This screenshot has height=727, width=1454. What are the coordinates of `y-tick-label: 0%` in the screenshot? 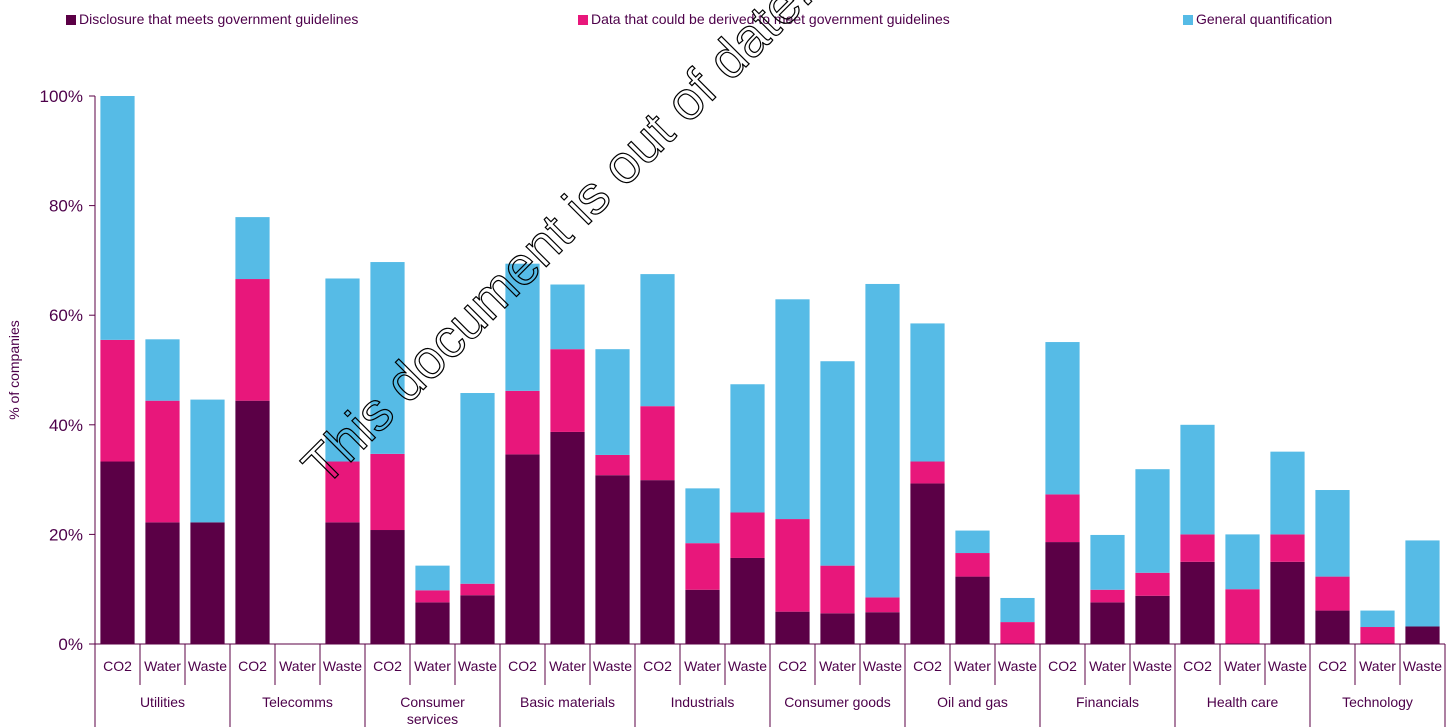 It's located at (70, 644).